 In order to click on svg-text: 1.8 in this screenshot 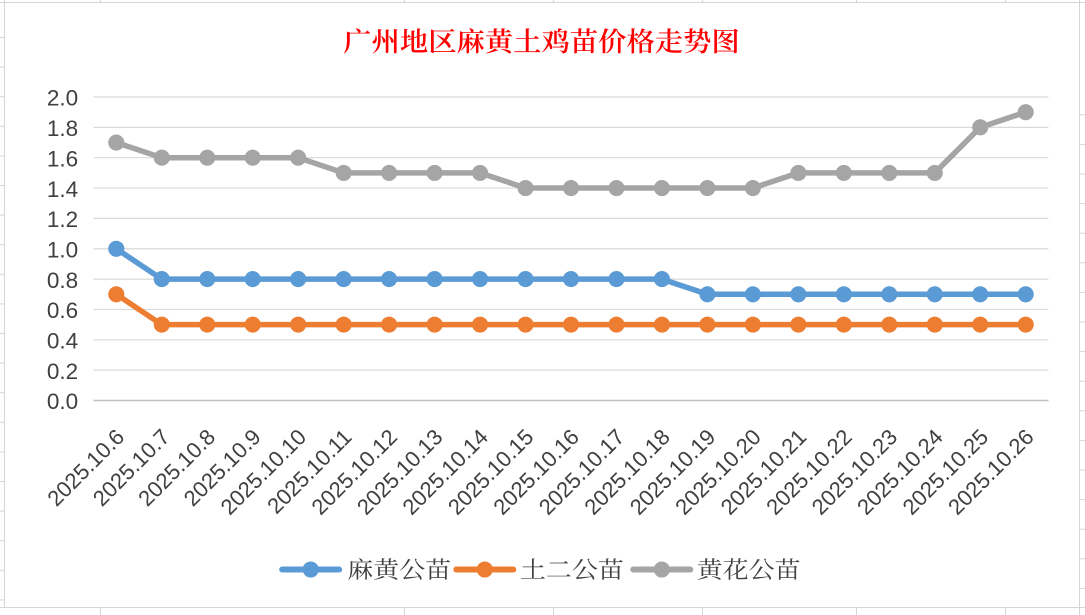, I will do `click(62, 128)`.